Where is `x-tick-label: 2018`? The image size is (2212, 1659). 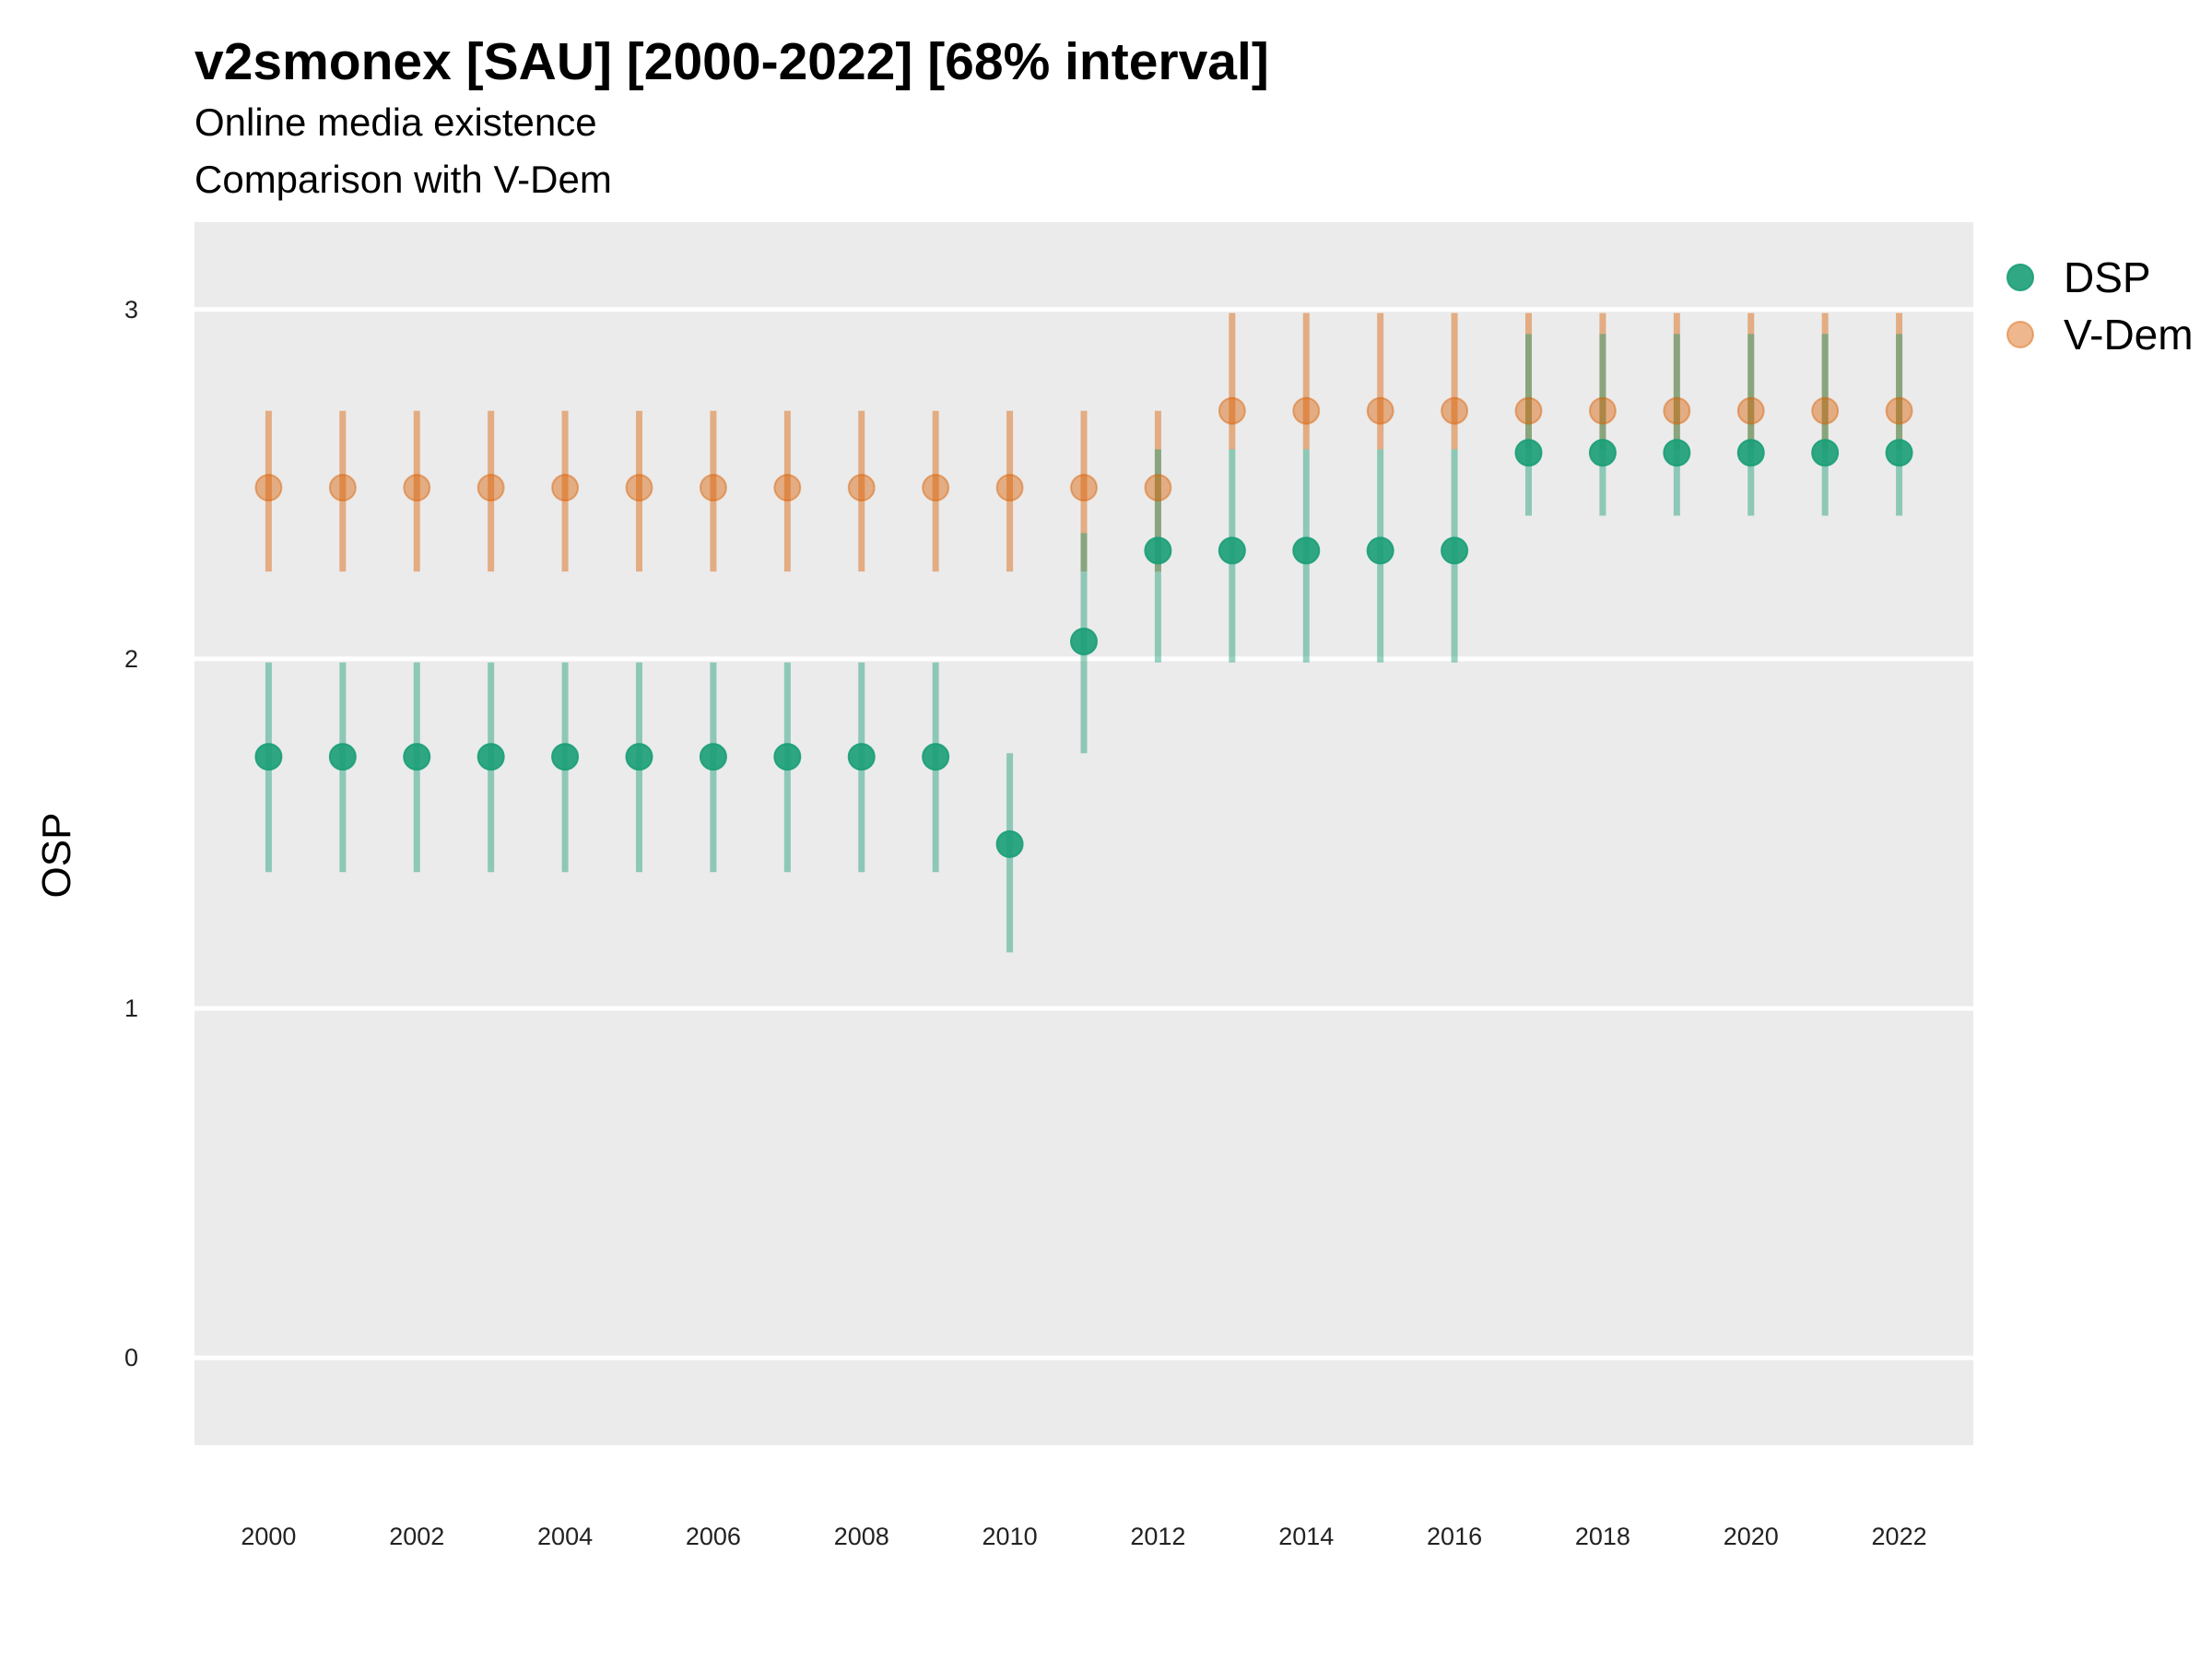 x-tick-label: 2018 is located at coordinates (1602, 1536).